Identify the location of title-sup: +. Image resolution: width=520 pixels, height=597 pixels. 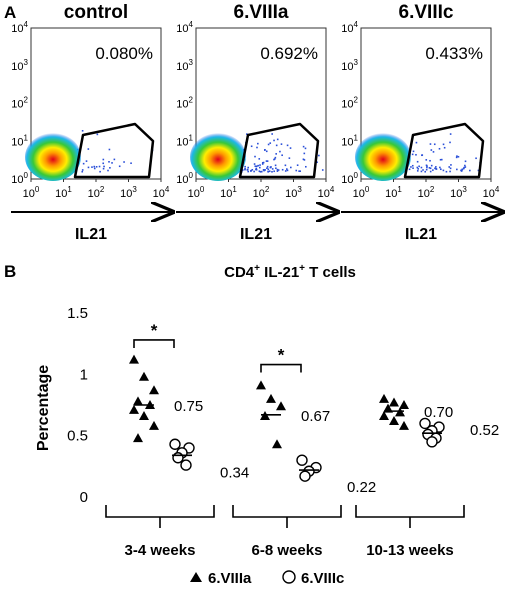
(257, 268).